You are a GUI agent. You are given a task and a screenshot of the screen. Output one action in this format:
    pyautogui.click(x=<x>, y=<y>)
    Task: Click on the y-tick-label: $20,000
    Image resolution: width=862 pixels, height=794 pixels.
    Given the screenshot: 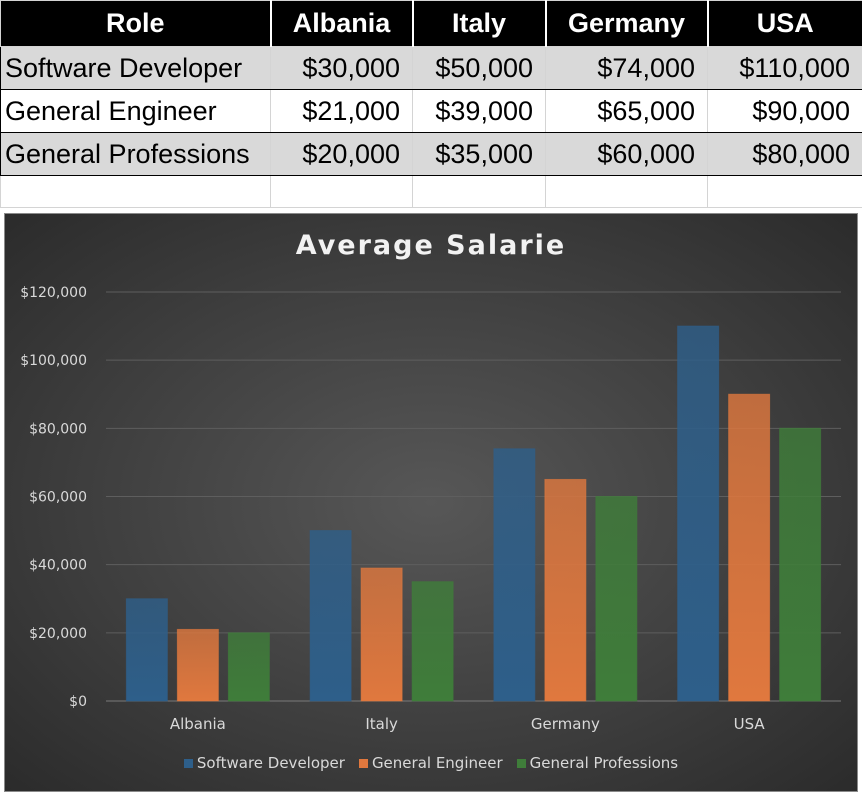 What is the action you would take?
    pyautogui.click(x=58, y=634)
    